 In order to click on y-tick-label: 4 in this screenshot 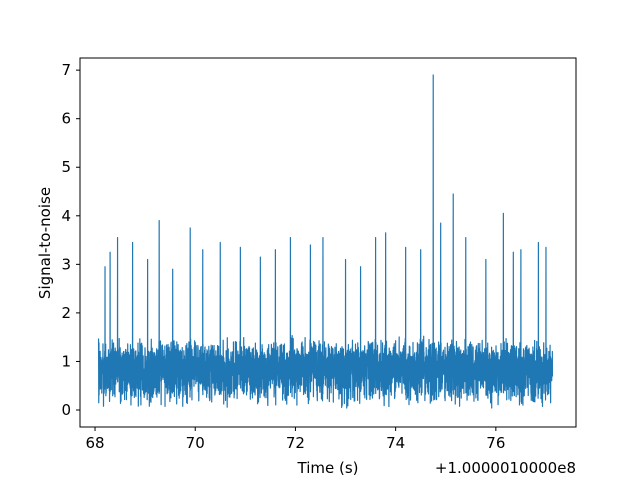, I will do `click(66, 216)`.